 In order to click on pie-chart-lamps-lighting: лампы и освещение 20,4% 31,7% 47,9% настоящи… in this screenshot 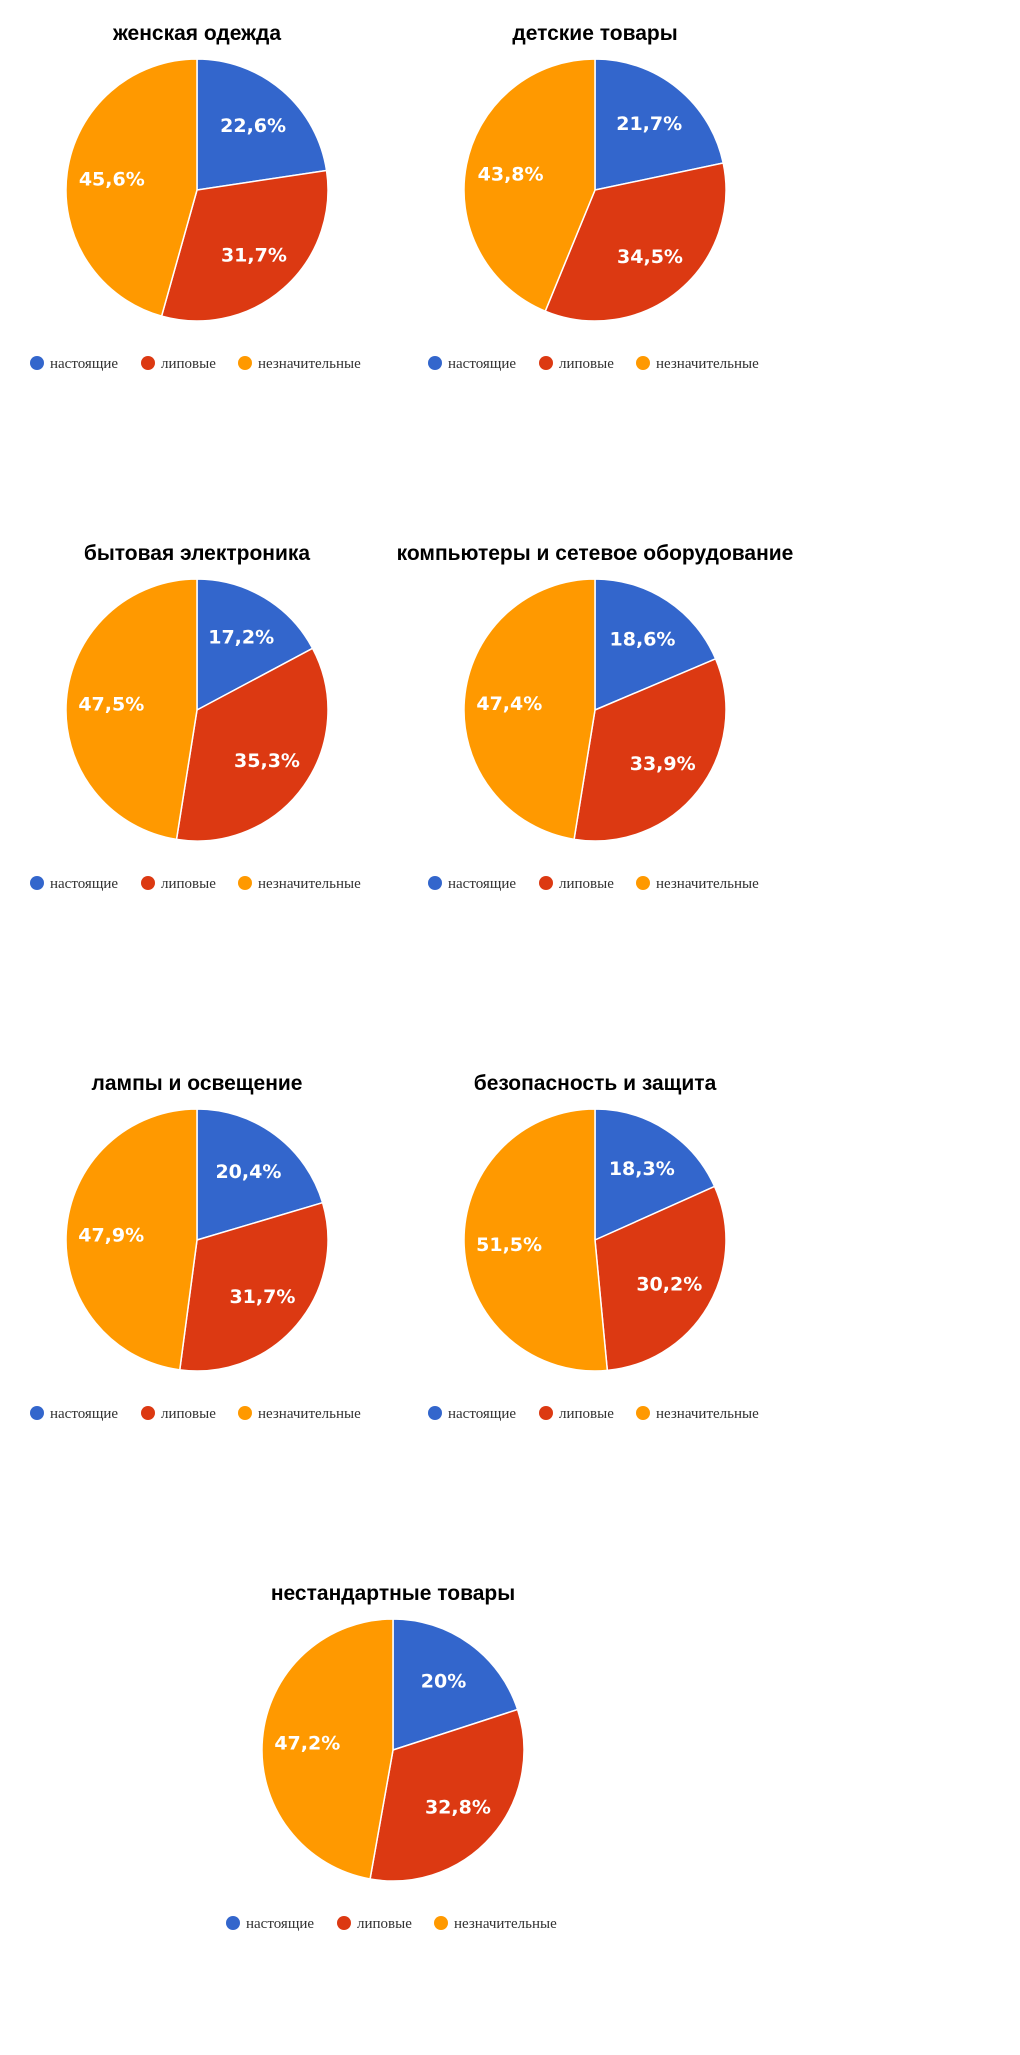, I will do `click(260, 1300)`.